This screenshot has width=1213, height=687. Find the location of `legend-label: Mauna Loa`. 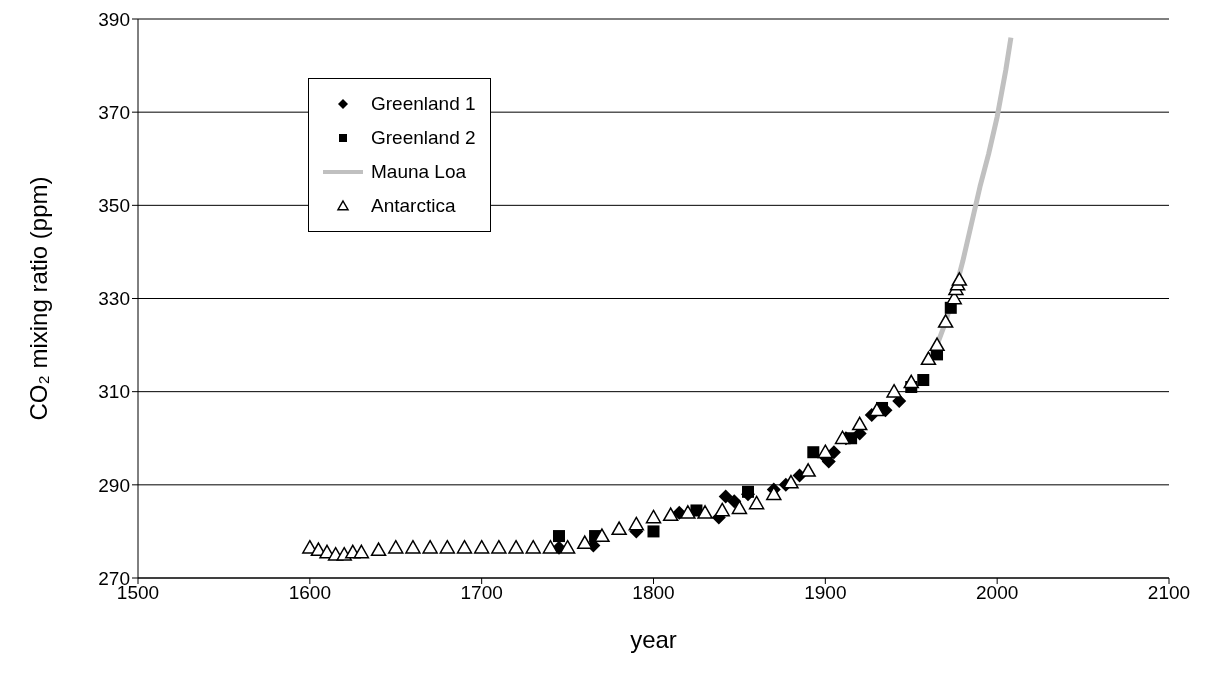

legend-label: Mauna Loa is located at coordinates (419, 172).